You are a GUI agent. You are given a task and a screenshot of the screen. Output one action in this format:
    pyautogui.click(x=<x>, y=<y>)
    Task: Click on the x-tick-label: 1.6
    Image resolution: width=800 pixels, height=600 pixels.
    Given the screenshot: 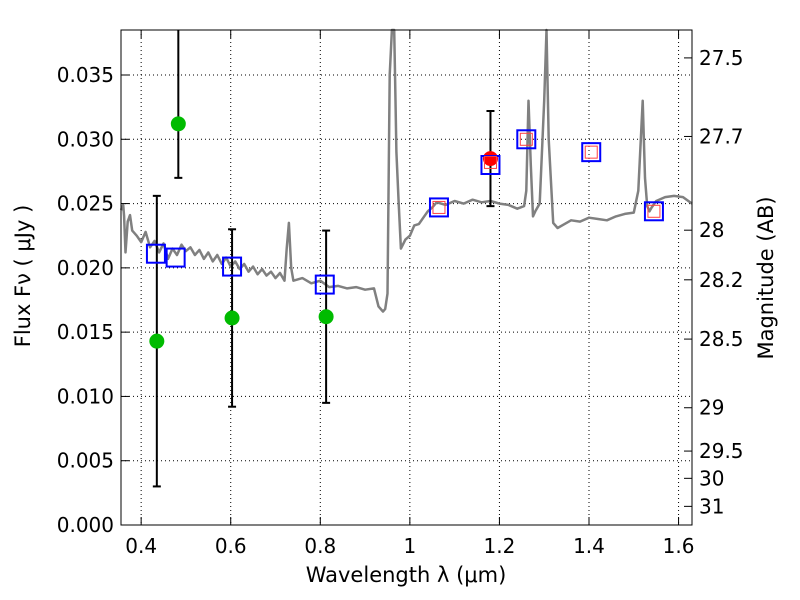 What is the action you would take?
    pyautogui.click(x=679, y=546)
    